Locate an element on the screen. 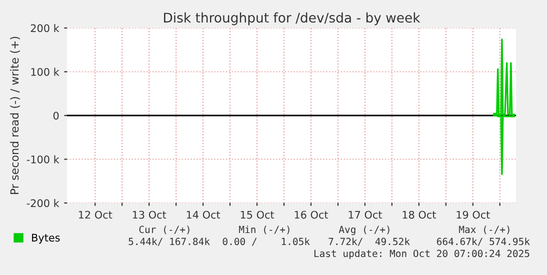 This screenshot has height=275, width=547. x-tick-label: 12 Oct is located at coordinates (95, 214).